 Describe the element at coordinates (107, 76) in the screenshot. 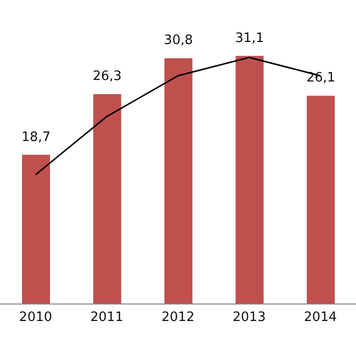

I see `data-label: 26,3` at that location.